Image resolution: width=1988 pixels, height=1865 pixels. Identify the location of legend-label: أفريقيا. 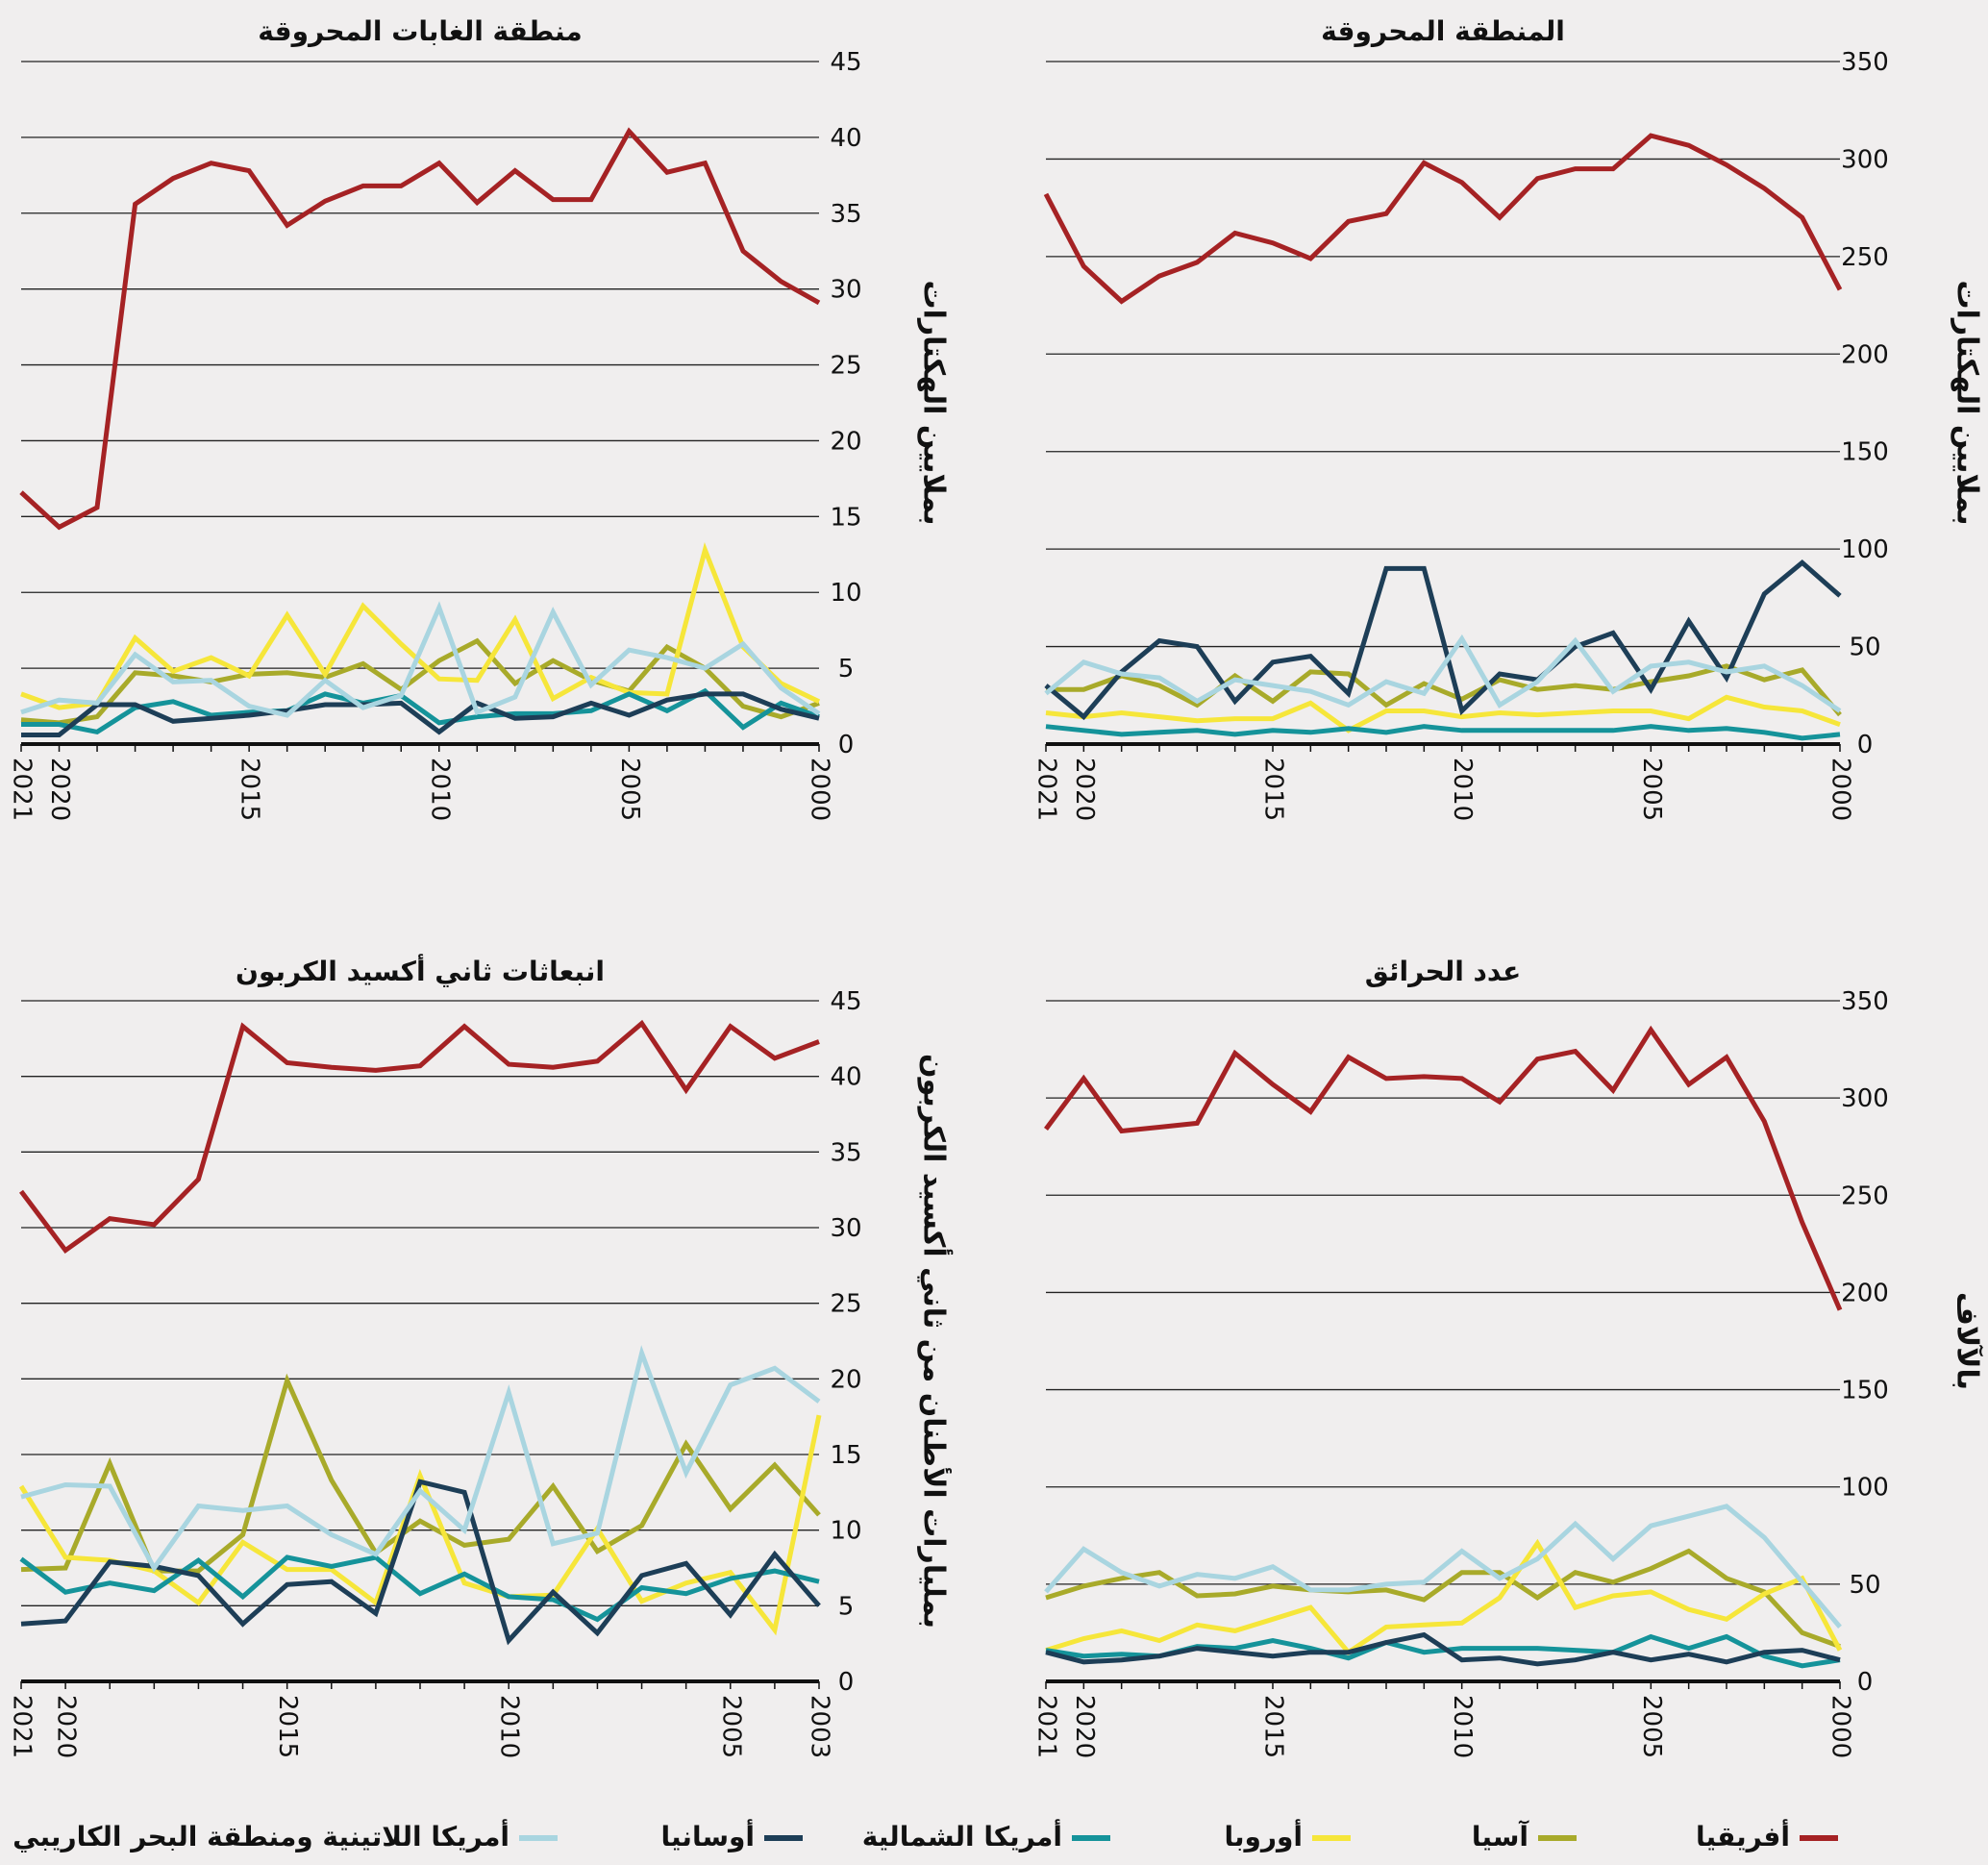
(1743, 1836).